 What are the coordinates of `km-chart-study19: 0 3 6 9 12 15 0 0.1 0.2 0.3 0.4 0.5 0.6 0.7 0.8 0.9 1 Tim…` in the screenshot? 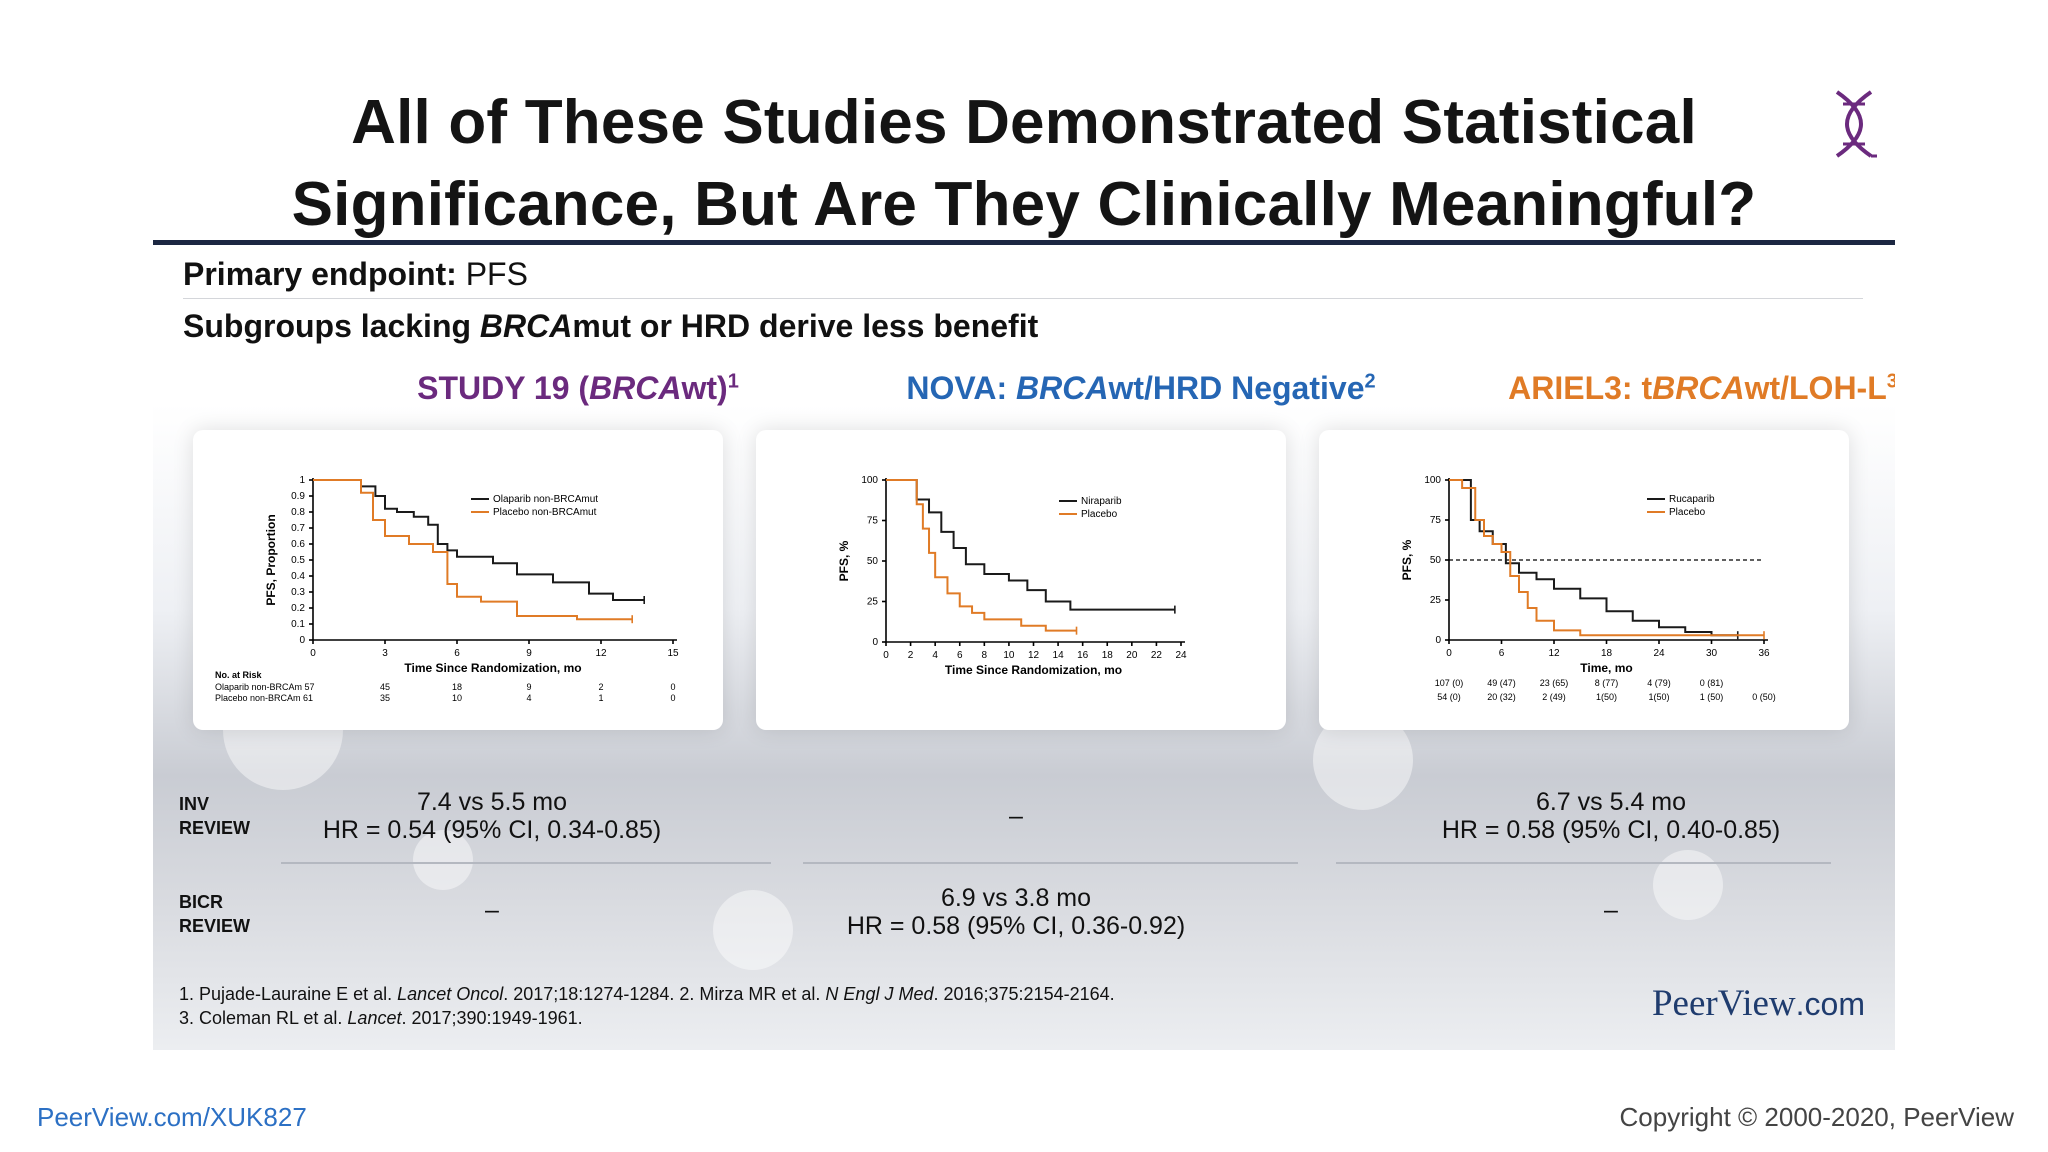 It's located at (458, 580).